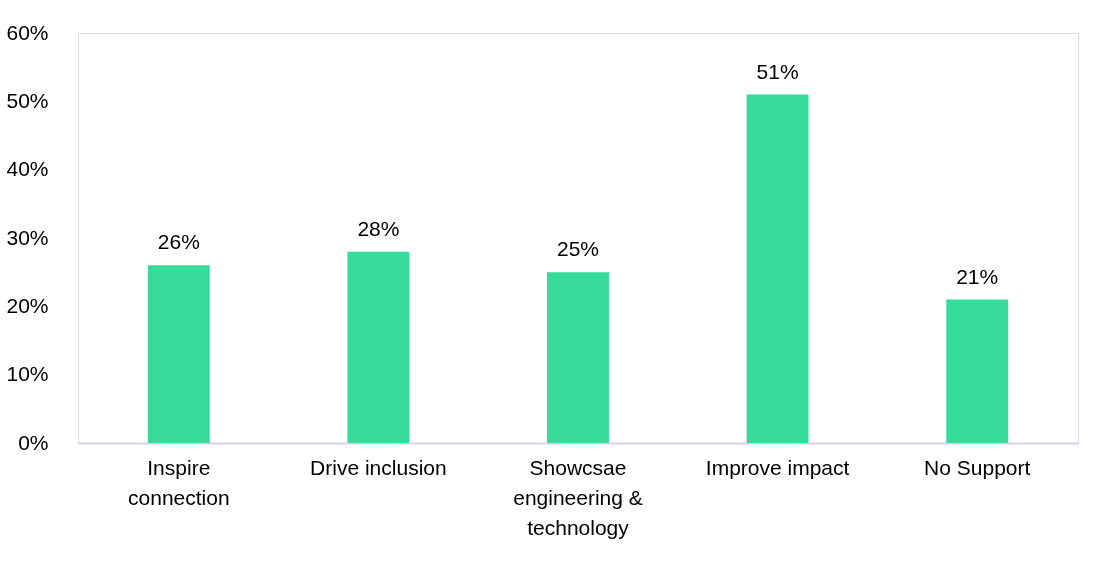  I want to click on y-tick-label: 60%, so click(27, 32).